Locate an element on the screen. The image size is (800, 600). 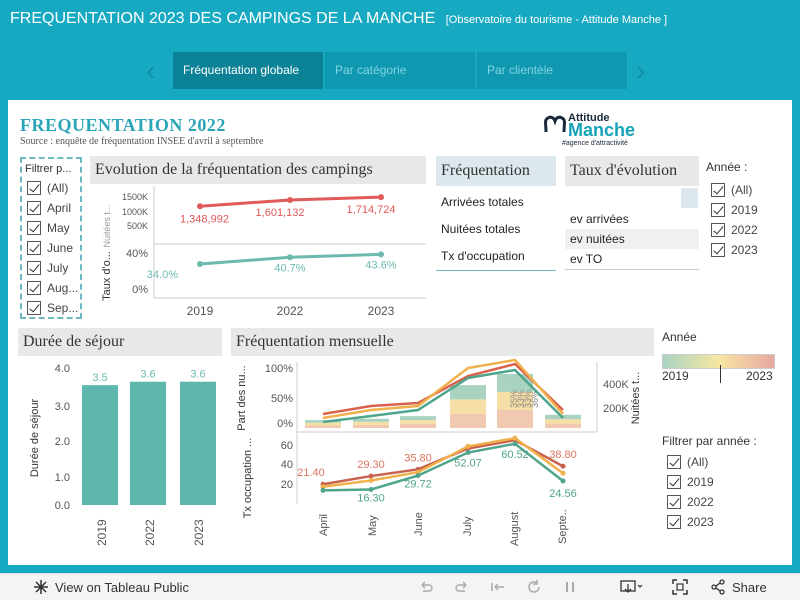
mensuelle-share-label: 36% is located at coordinates (535, 399).